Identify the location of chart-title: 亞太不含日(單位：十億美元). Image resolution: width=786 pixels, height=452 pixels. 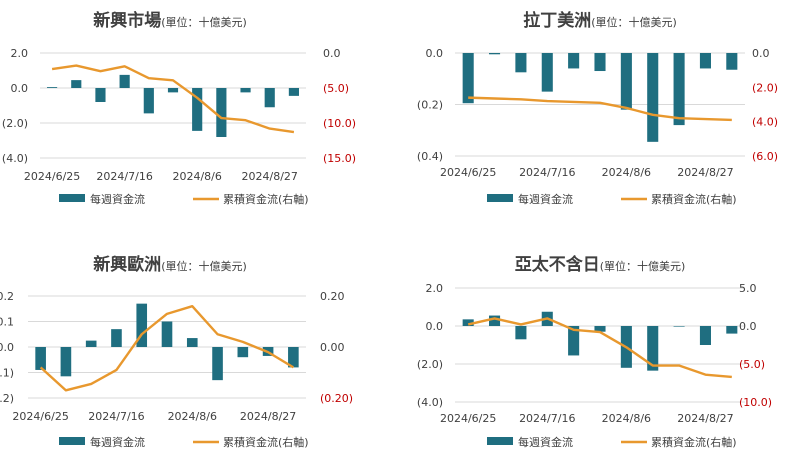
(600, 264).